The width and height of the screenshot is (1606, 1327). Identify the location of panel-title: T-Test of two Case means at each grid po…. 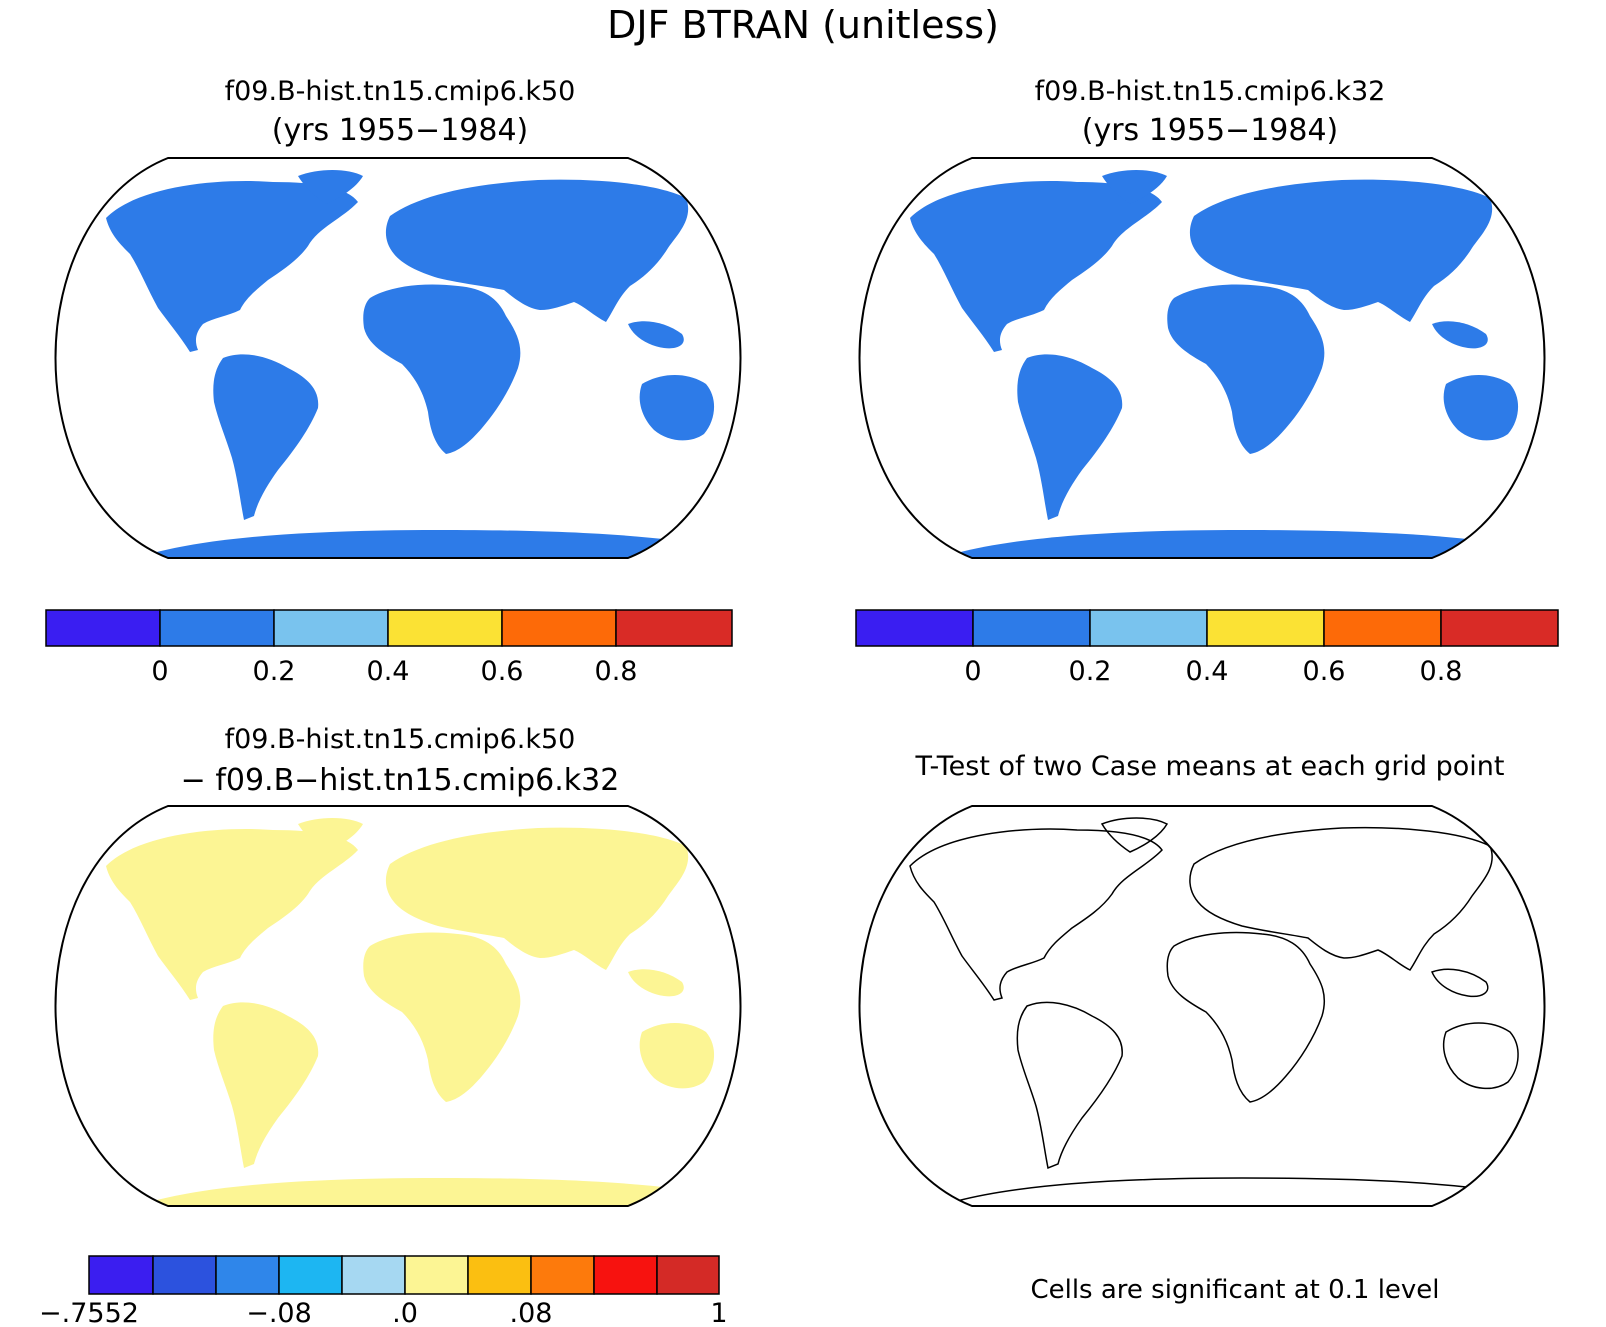
(1209, 766).